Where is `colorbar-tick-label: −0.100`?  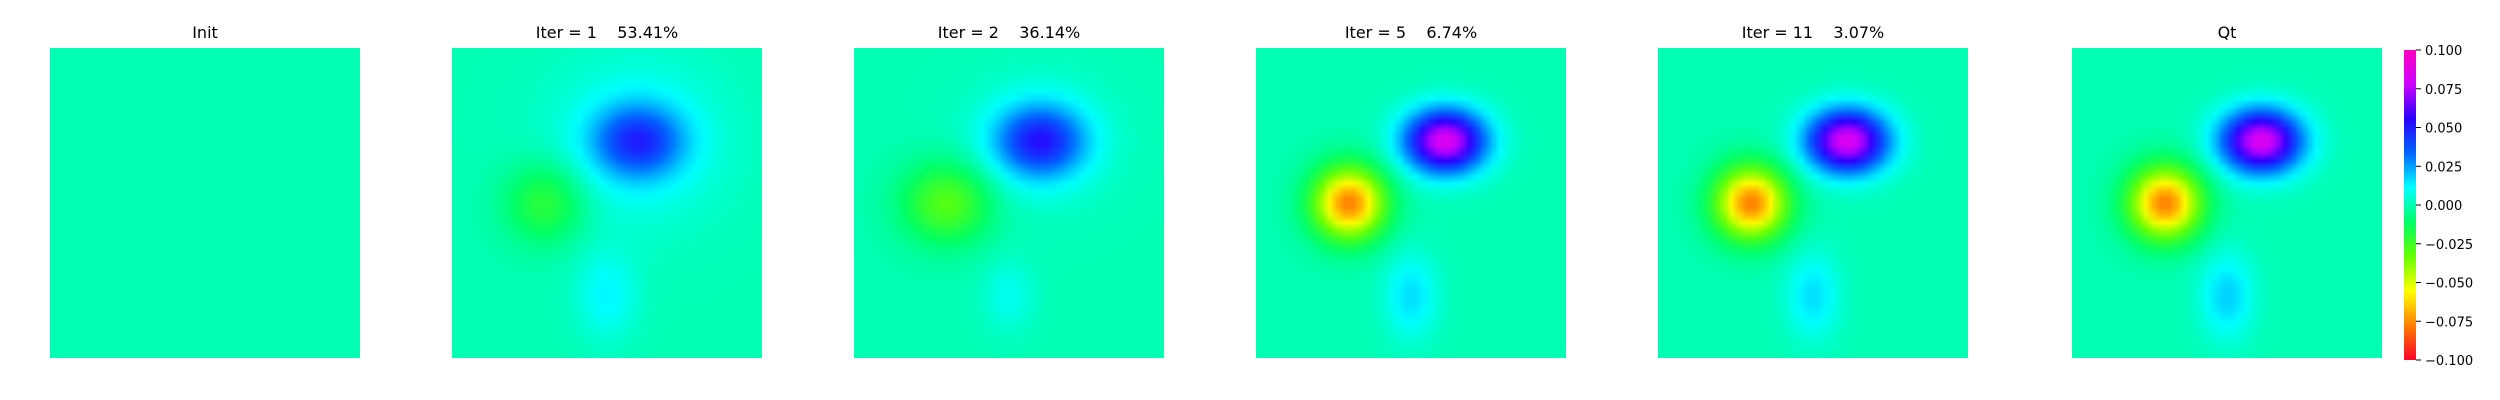
colorbar-tick-label: −0.100 is located at coordinates (2449, 361).